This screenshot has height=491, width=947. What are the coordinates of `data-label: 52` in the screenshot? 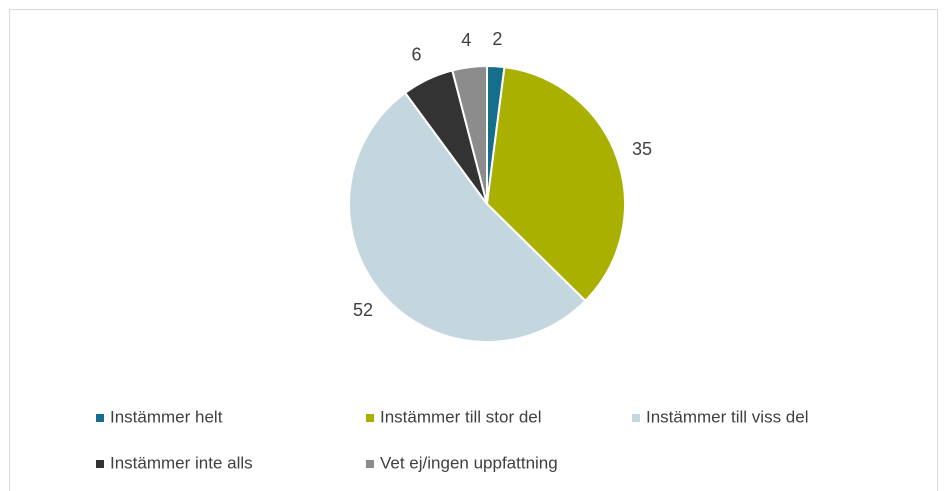 It's located at (363, 310).